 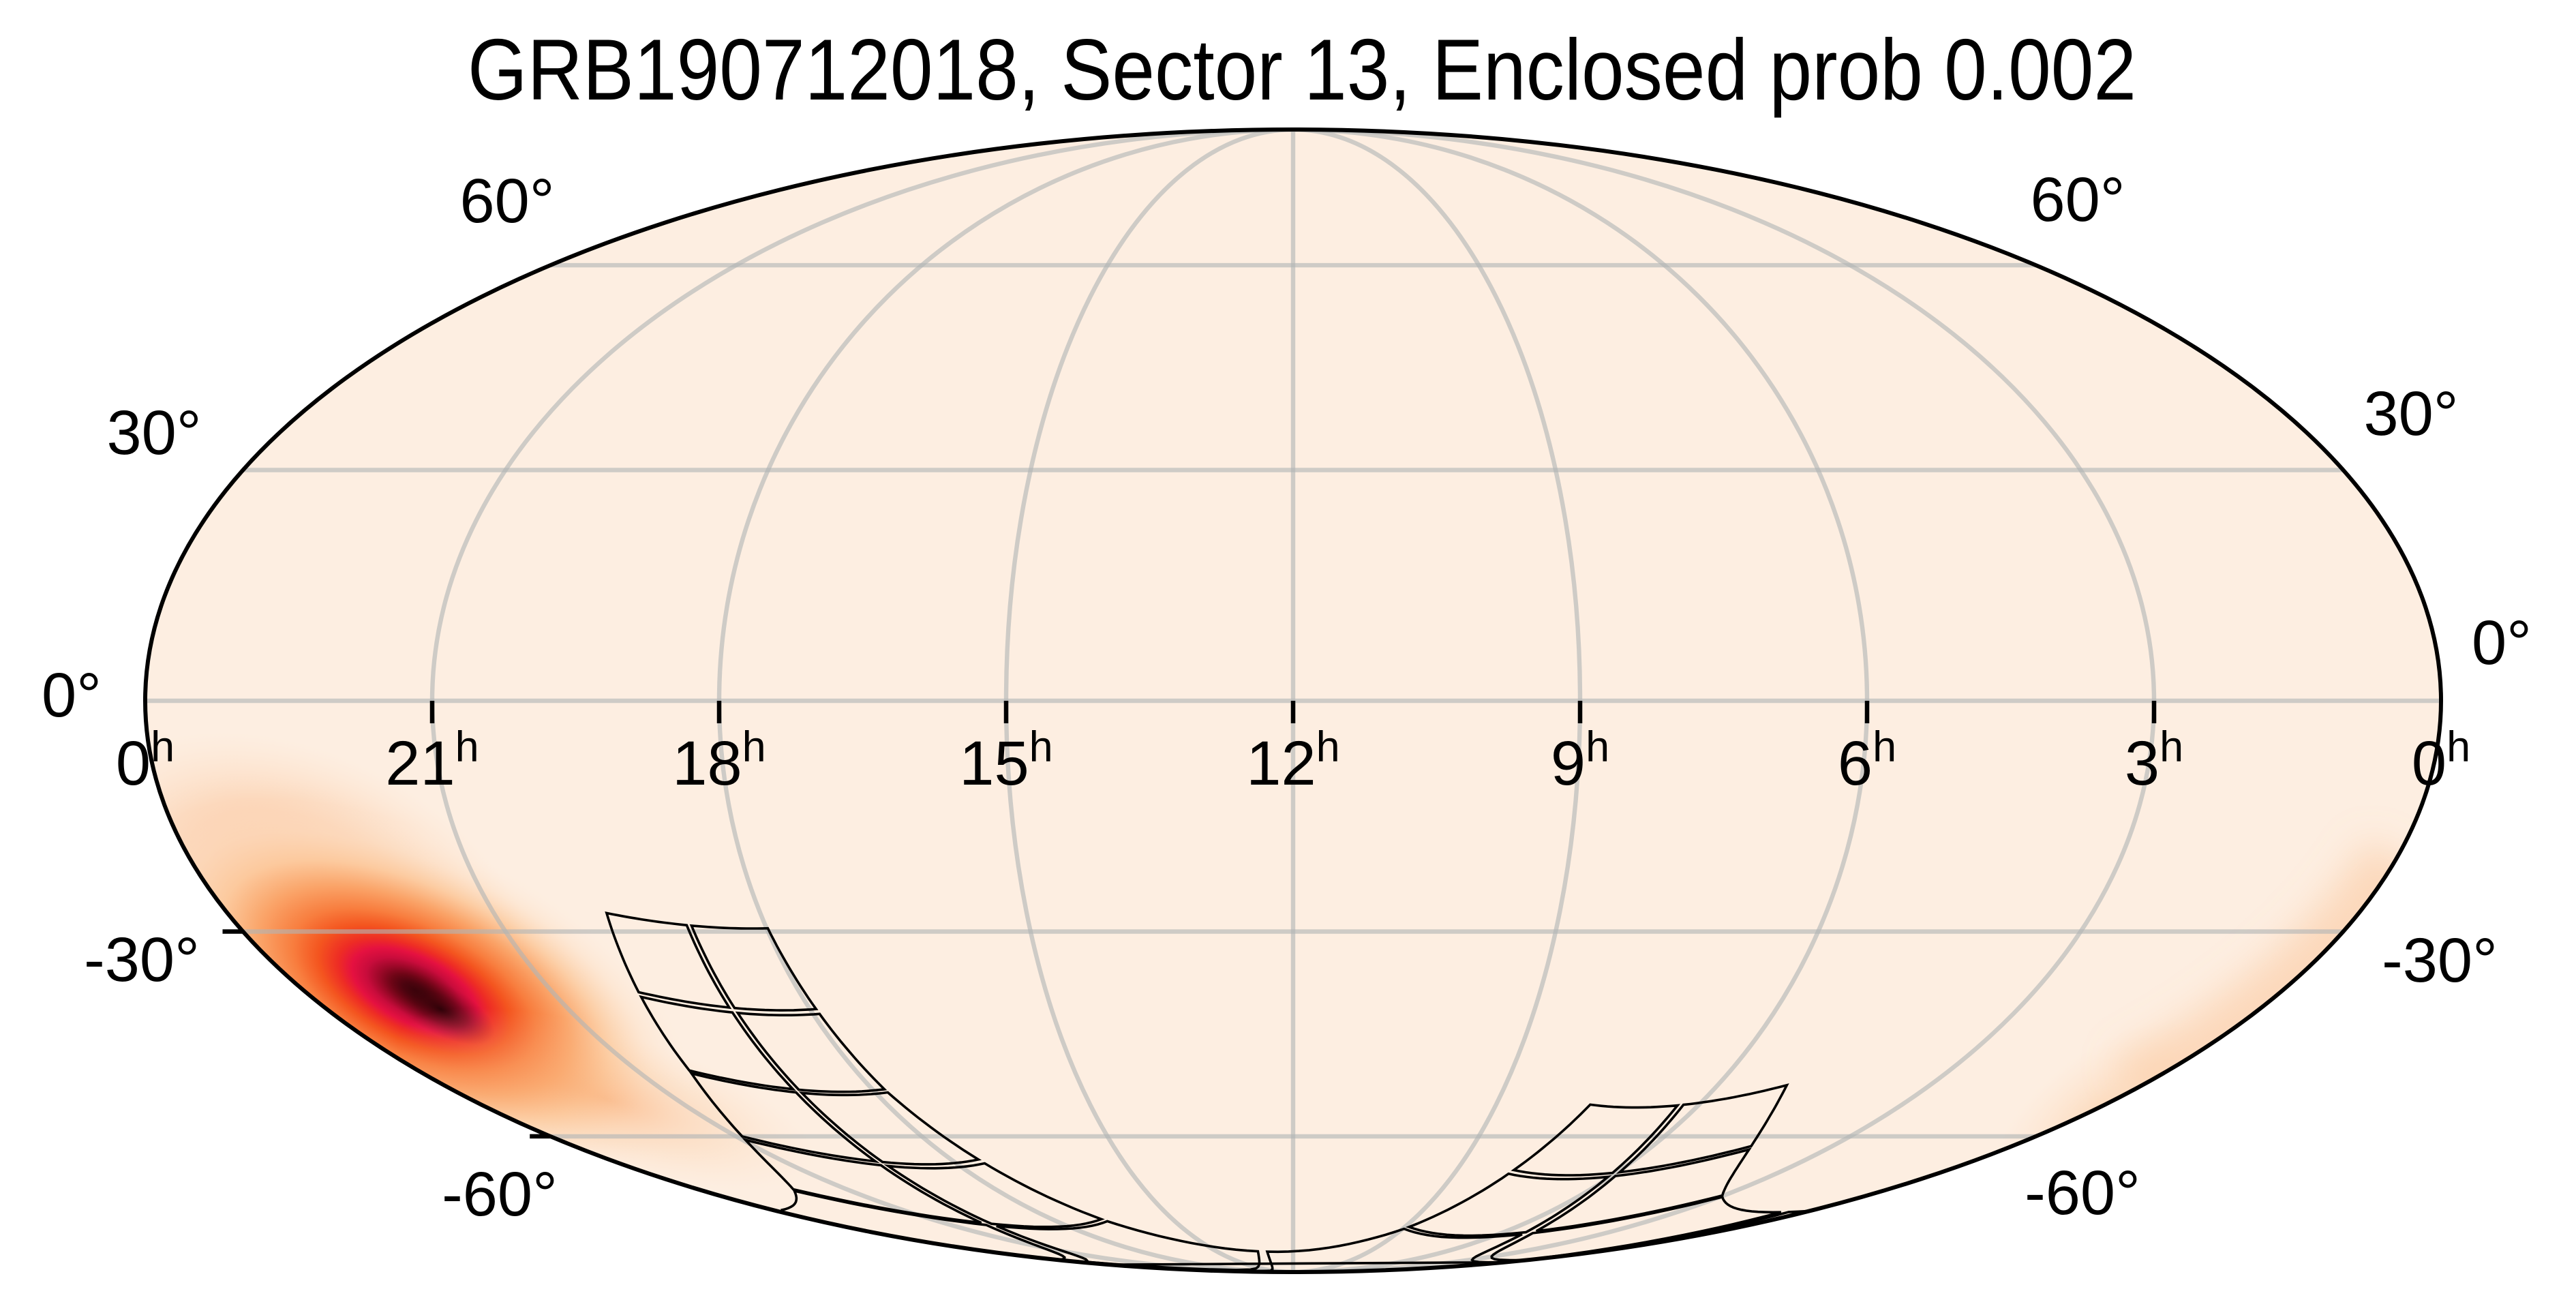 I want to click on svg-text: 3h, so click(x=2154, y=760).